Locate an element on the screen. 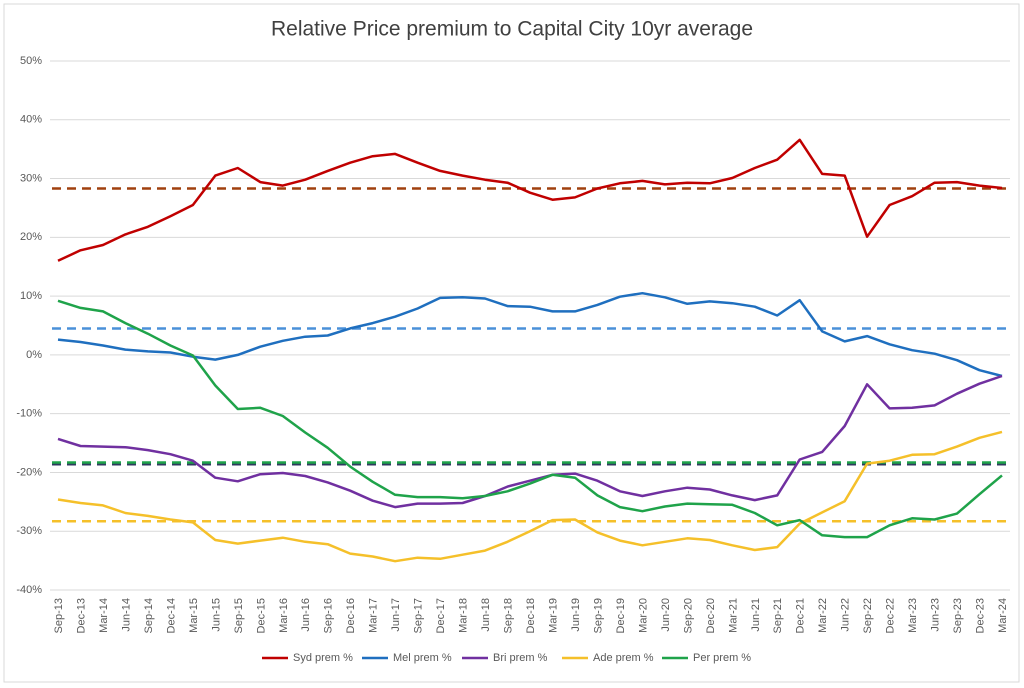  x-tick-label: Mar-14 is located at coordinates (104, 615).